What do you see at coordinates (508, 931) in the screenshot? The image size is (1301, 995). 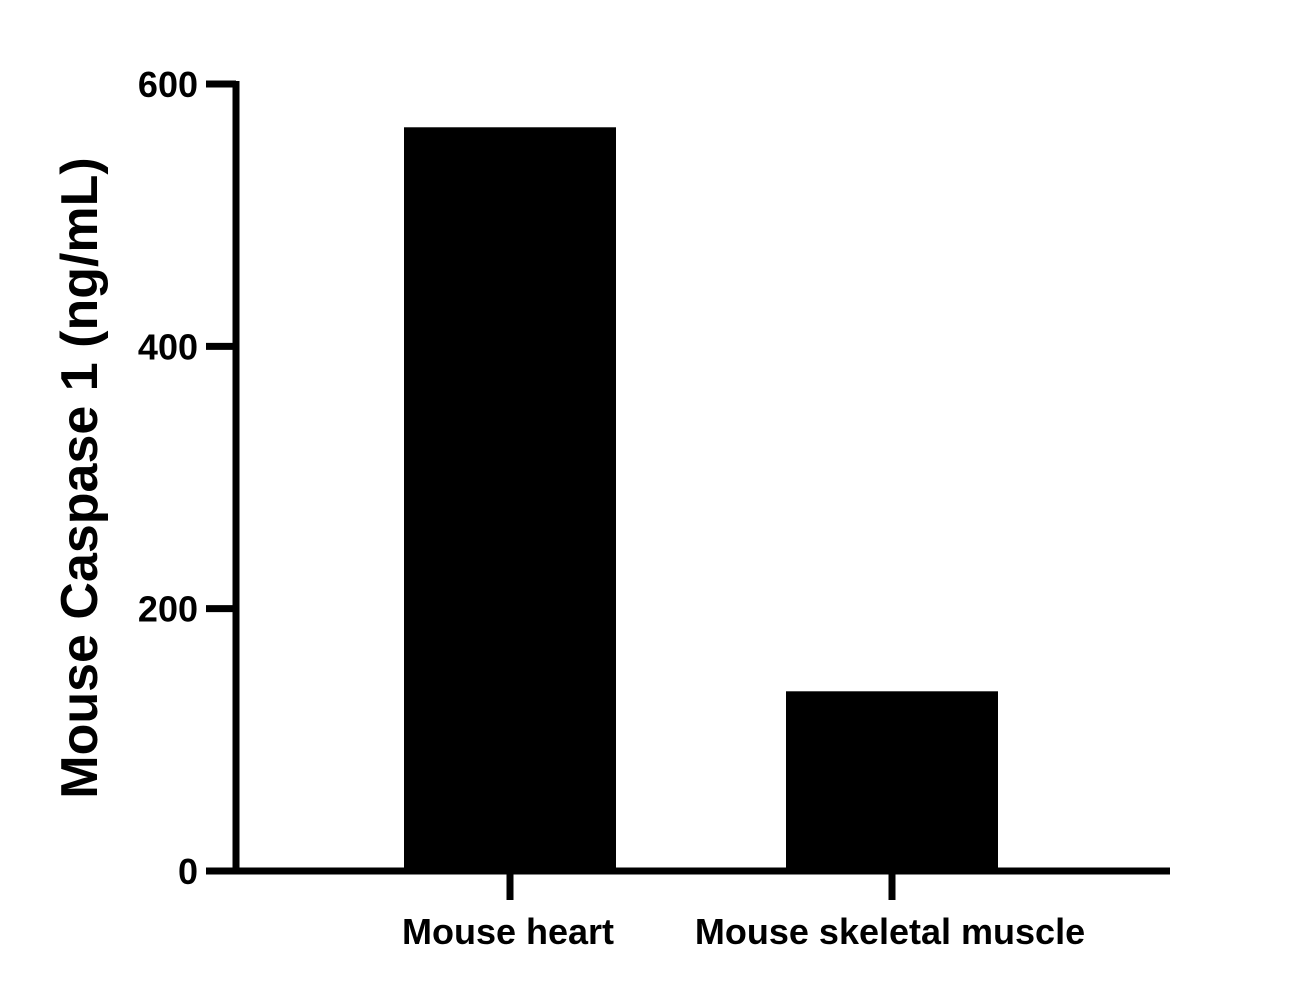 I see `x-category-label: Mouse heart` at bounding box center [508, 931].